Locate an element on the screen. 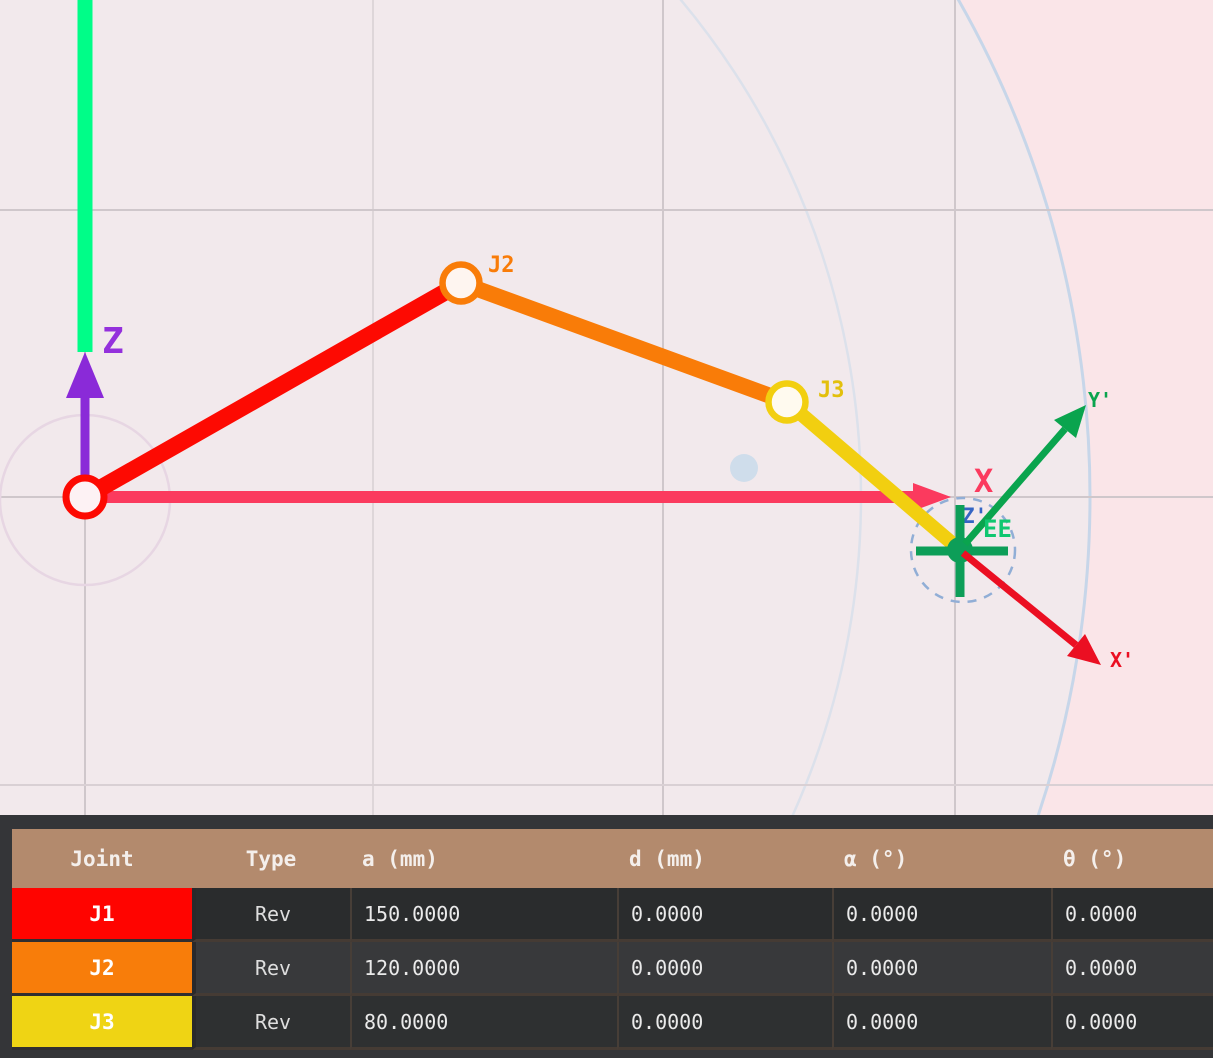  column-header-joint: Joint is located at coordinates (102, 858).